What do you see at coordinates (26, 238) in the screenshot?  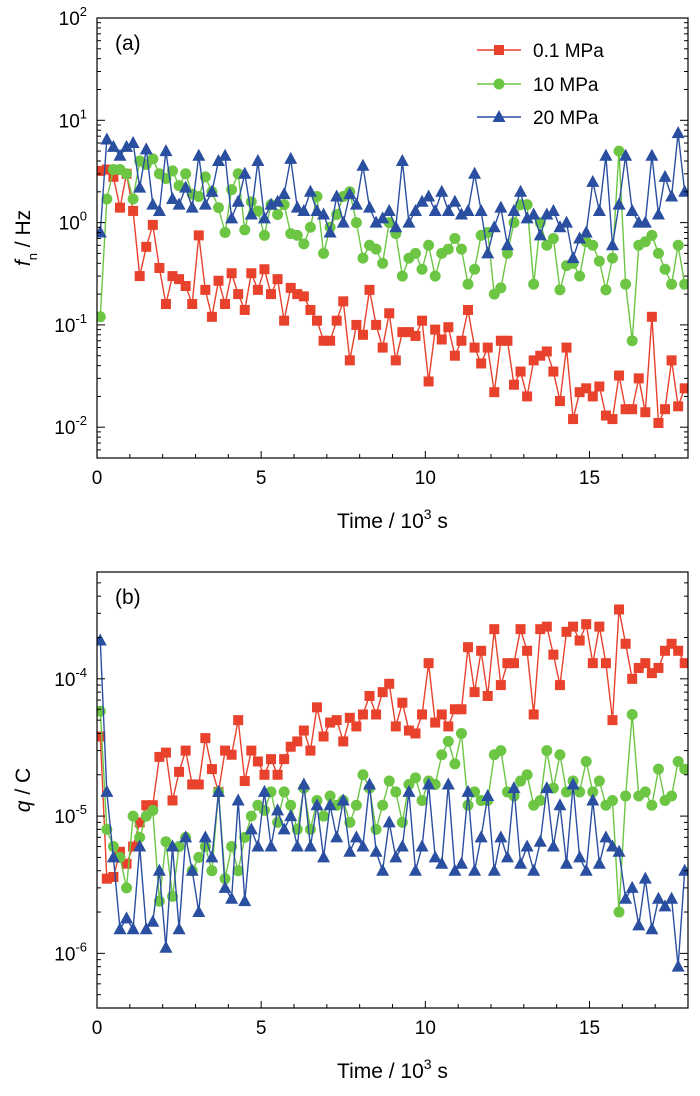 I see `y-axis-label: fn / Hz` at bounding box center [26, 238].